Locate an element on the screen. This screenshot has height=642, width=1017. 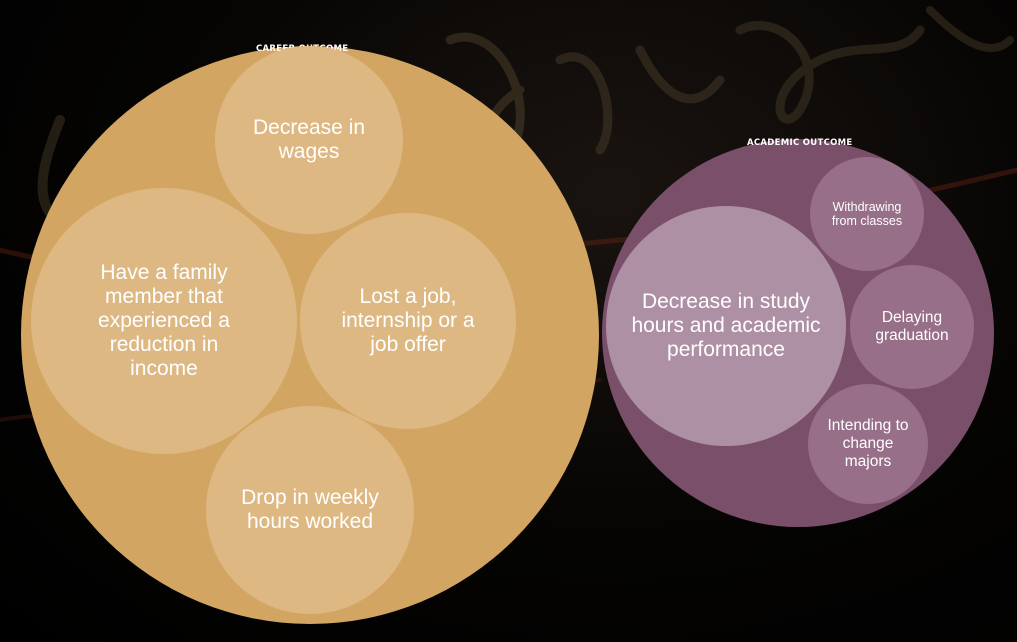
career-bubble-decrease-in-wages: Decrease in wages is located at coordinates (309, 140).